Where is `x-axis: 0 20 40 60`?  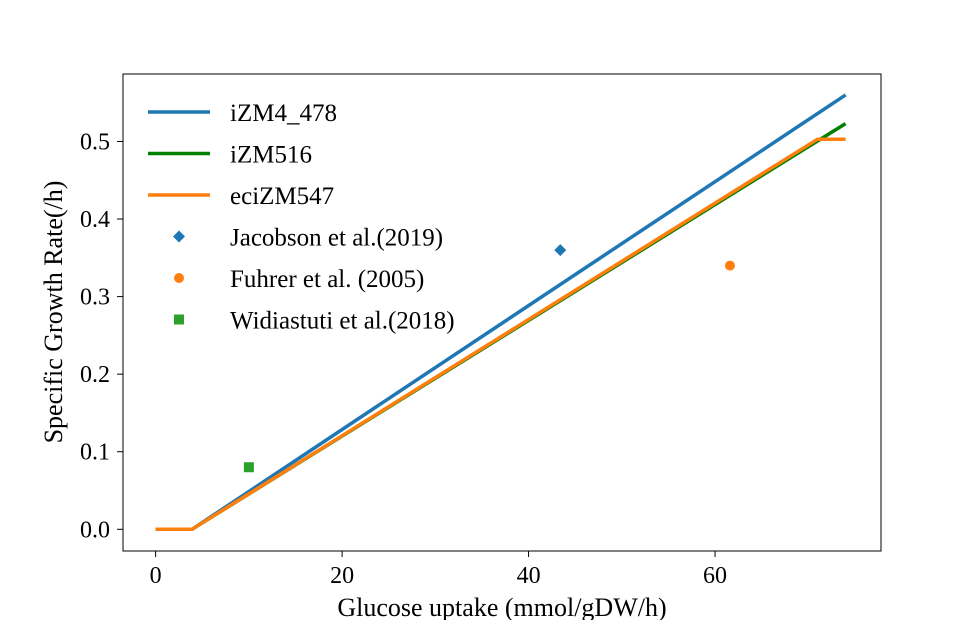
x-axis: 0 20 40 60 is located at coordinates (438, 570).